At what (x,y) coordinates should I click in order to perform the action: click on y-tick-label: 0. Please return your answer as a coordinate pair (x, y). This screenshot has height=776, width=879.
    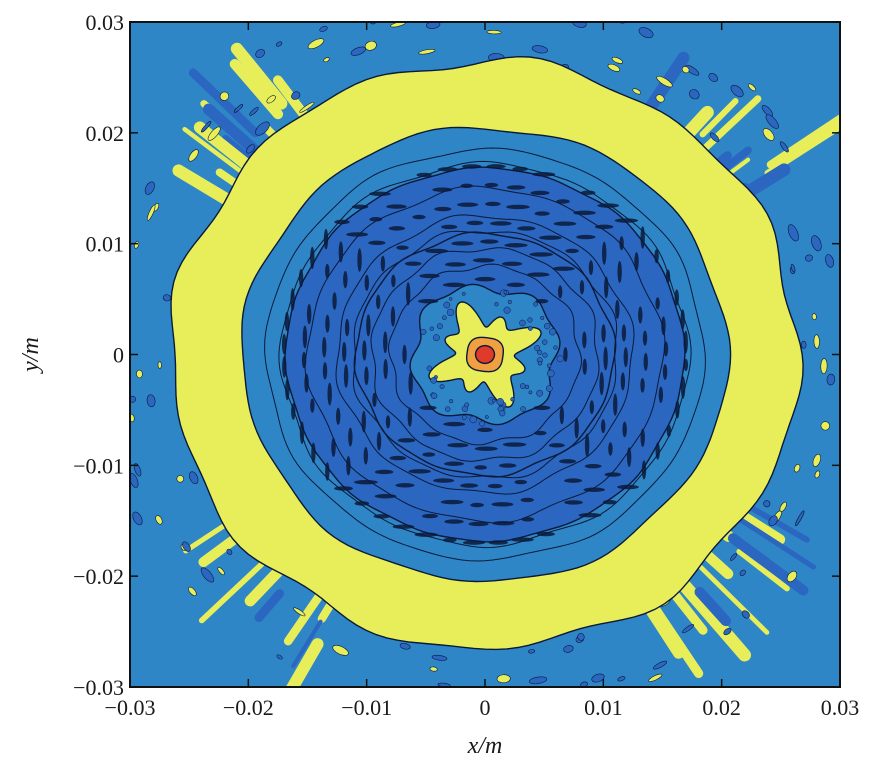
    Looking at the image, I should click on (118, 355).